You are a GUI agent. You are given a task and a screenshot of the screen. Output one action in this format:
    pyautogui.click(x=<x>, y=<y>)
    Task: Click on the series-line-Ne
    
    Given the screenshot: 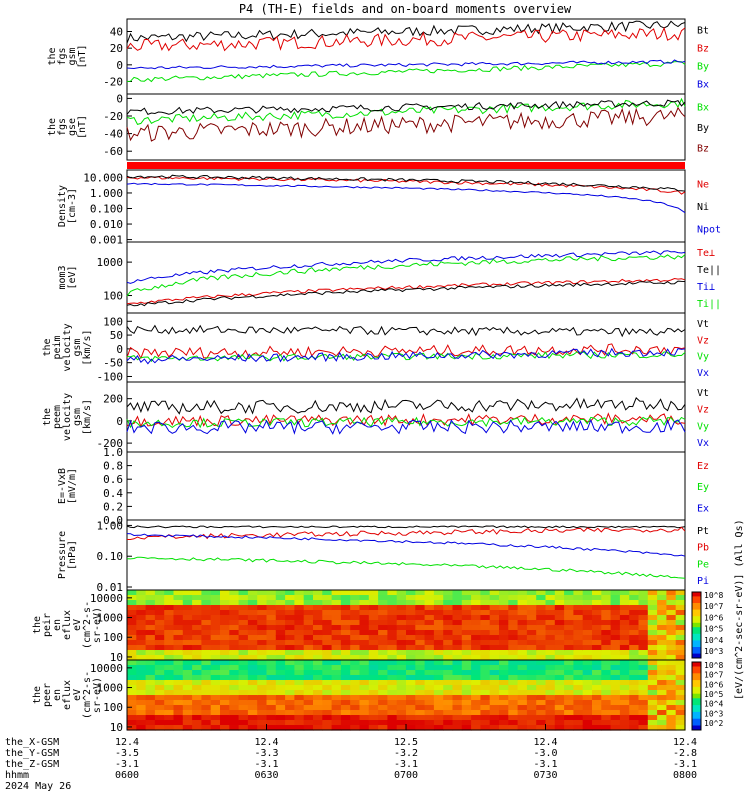 What is the action you would take?
    pyautogui.click(x=406, y=185)
    